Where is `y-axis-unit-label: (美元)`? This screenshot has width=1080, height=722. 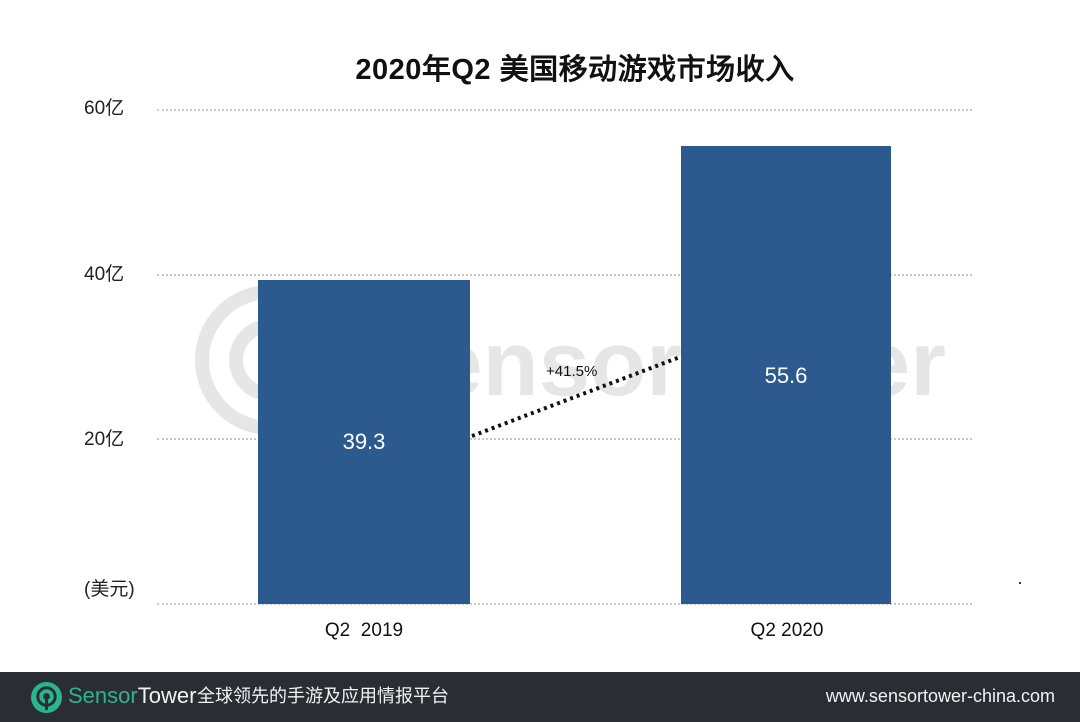
y-axis-unit-label: (美元) is located at coordinates (109, 589).